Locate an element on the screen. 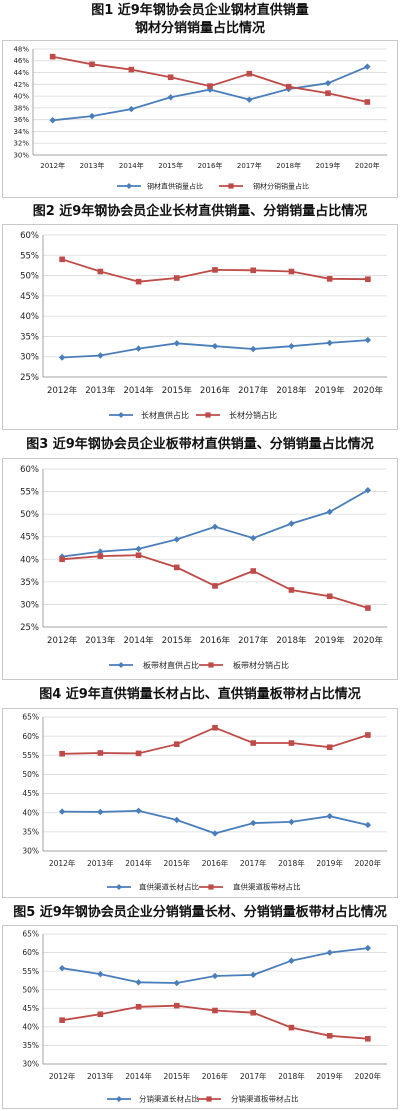  y-tick-label: 48% is located at coordinates (21, 49).